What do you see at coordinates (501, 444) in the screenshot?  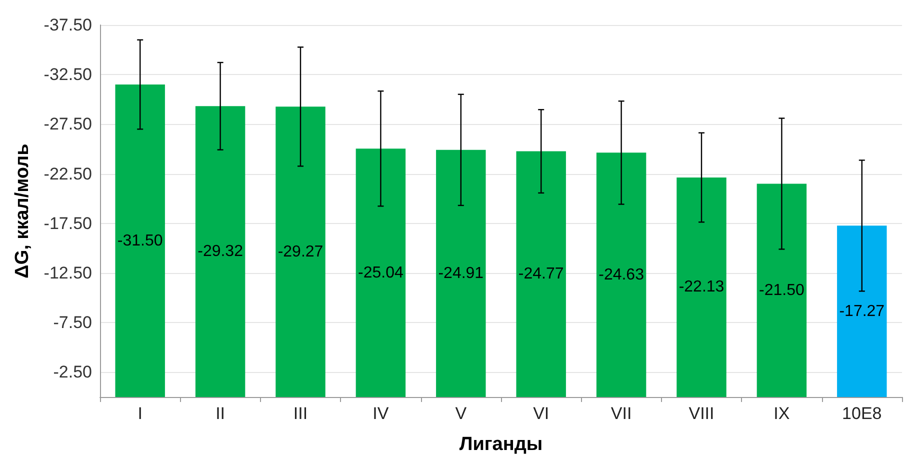 I see `x-axis-title: Лиганды` at bounding box center [501, 444].